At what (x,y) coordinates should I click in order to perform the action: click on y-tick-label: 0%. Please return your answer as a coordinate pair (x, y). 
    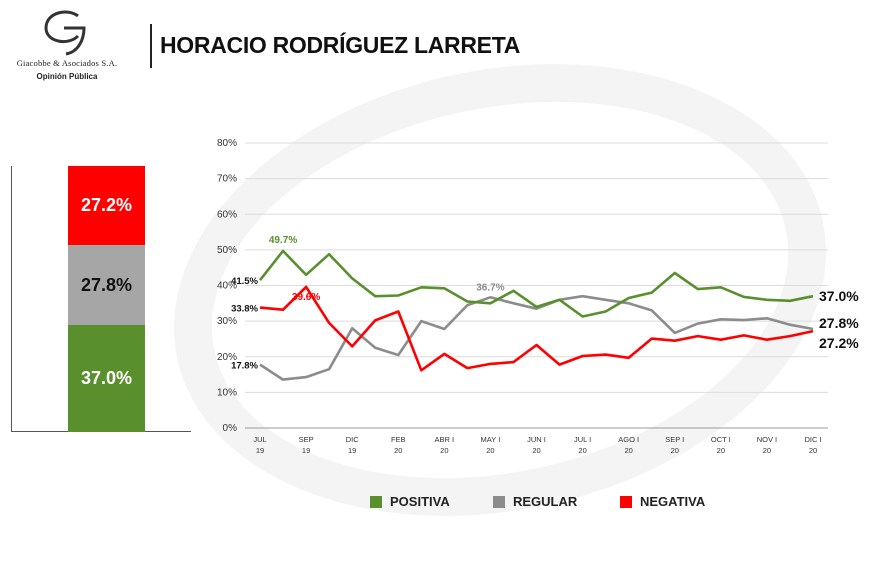
    Looking at the image, I should click on (230, 428).